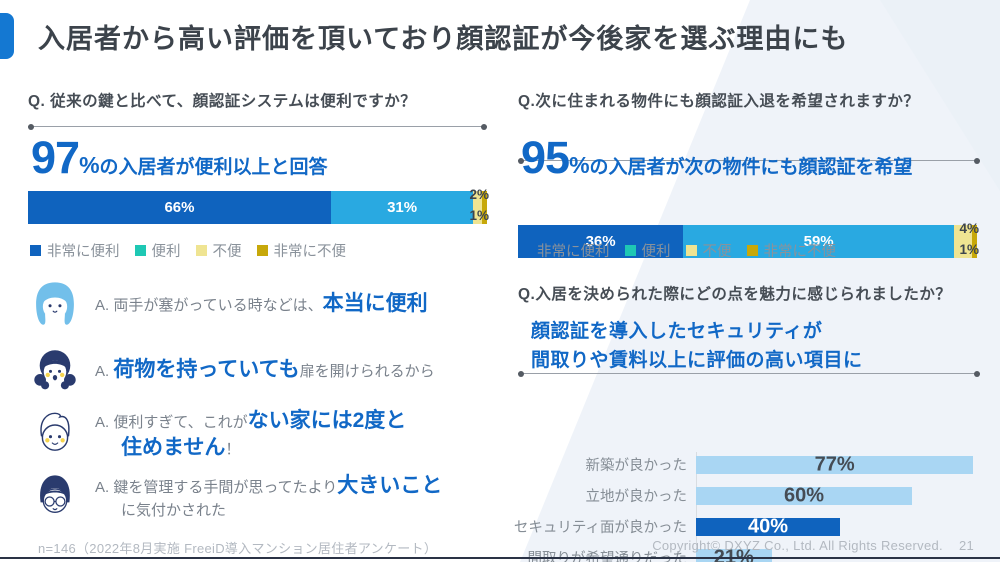 This screenshot has width=1000, height=562. I want to click on stat-convenience: 97%の入居者が便利以上と回答, so click(179, 158).